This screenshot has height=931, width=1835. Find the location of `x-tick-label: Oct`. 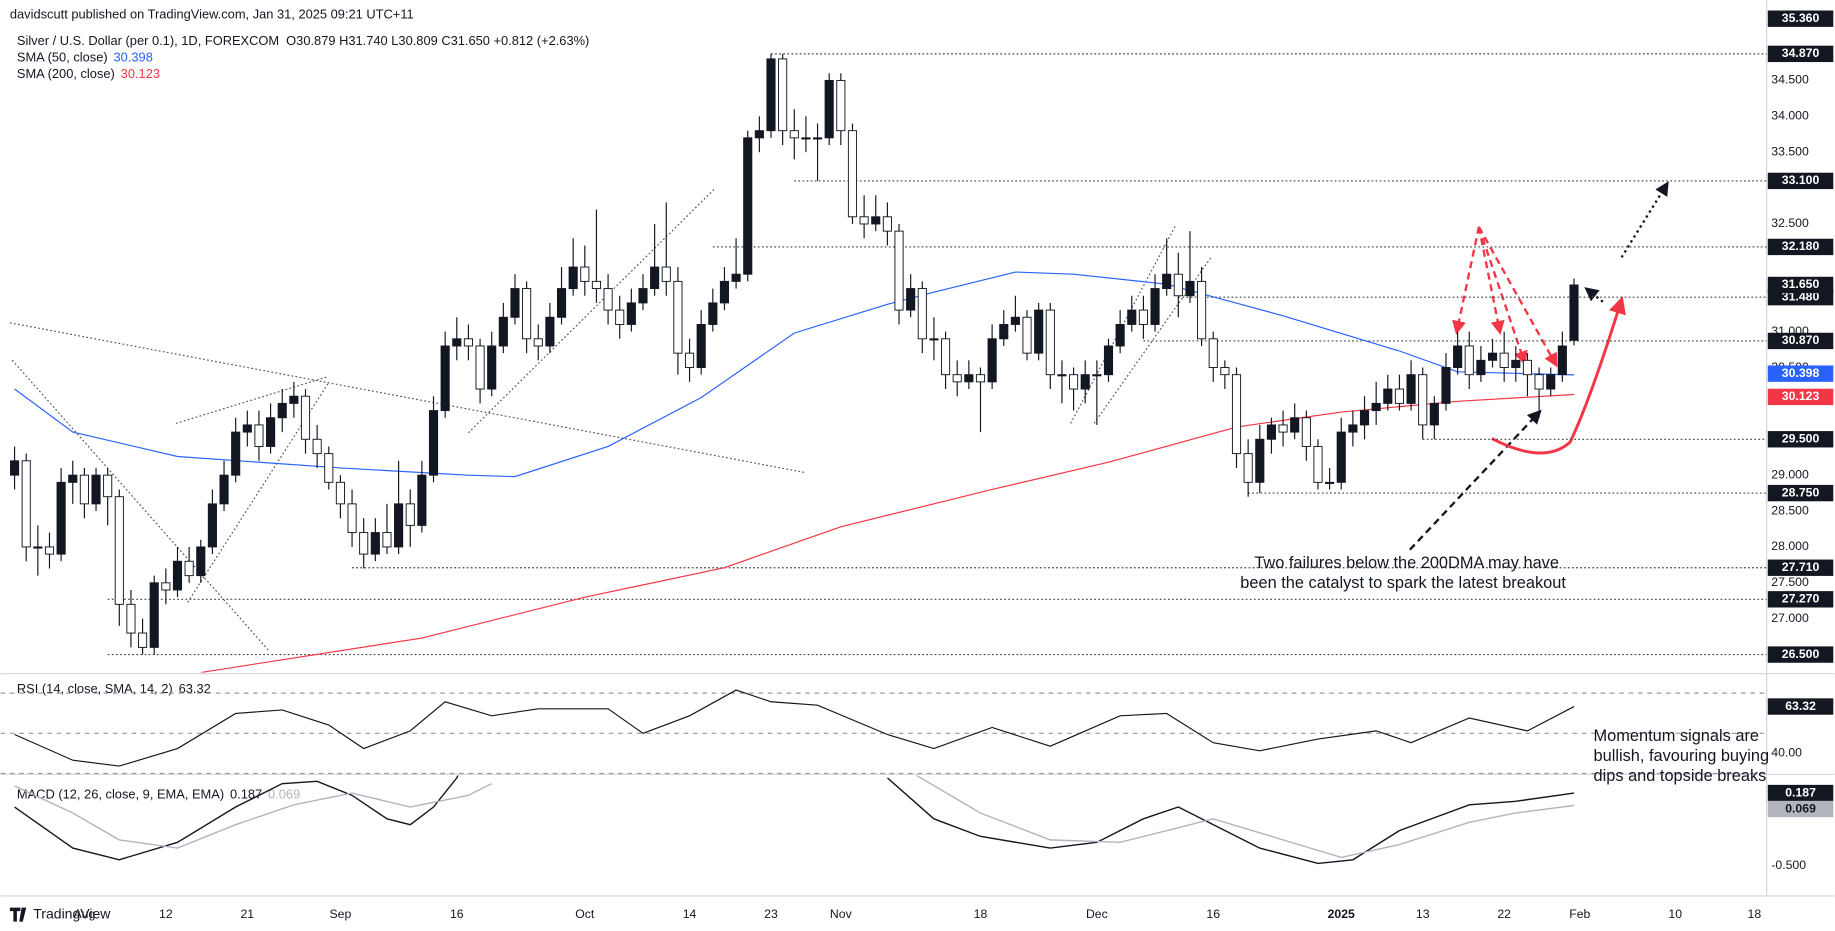

x-tick-label: Oct is located at coordinates (585, 914).